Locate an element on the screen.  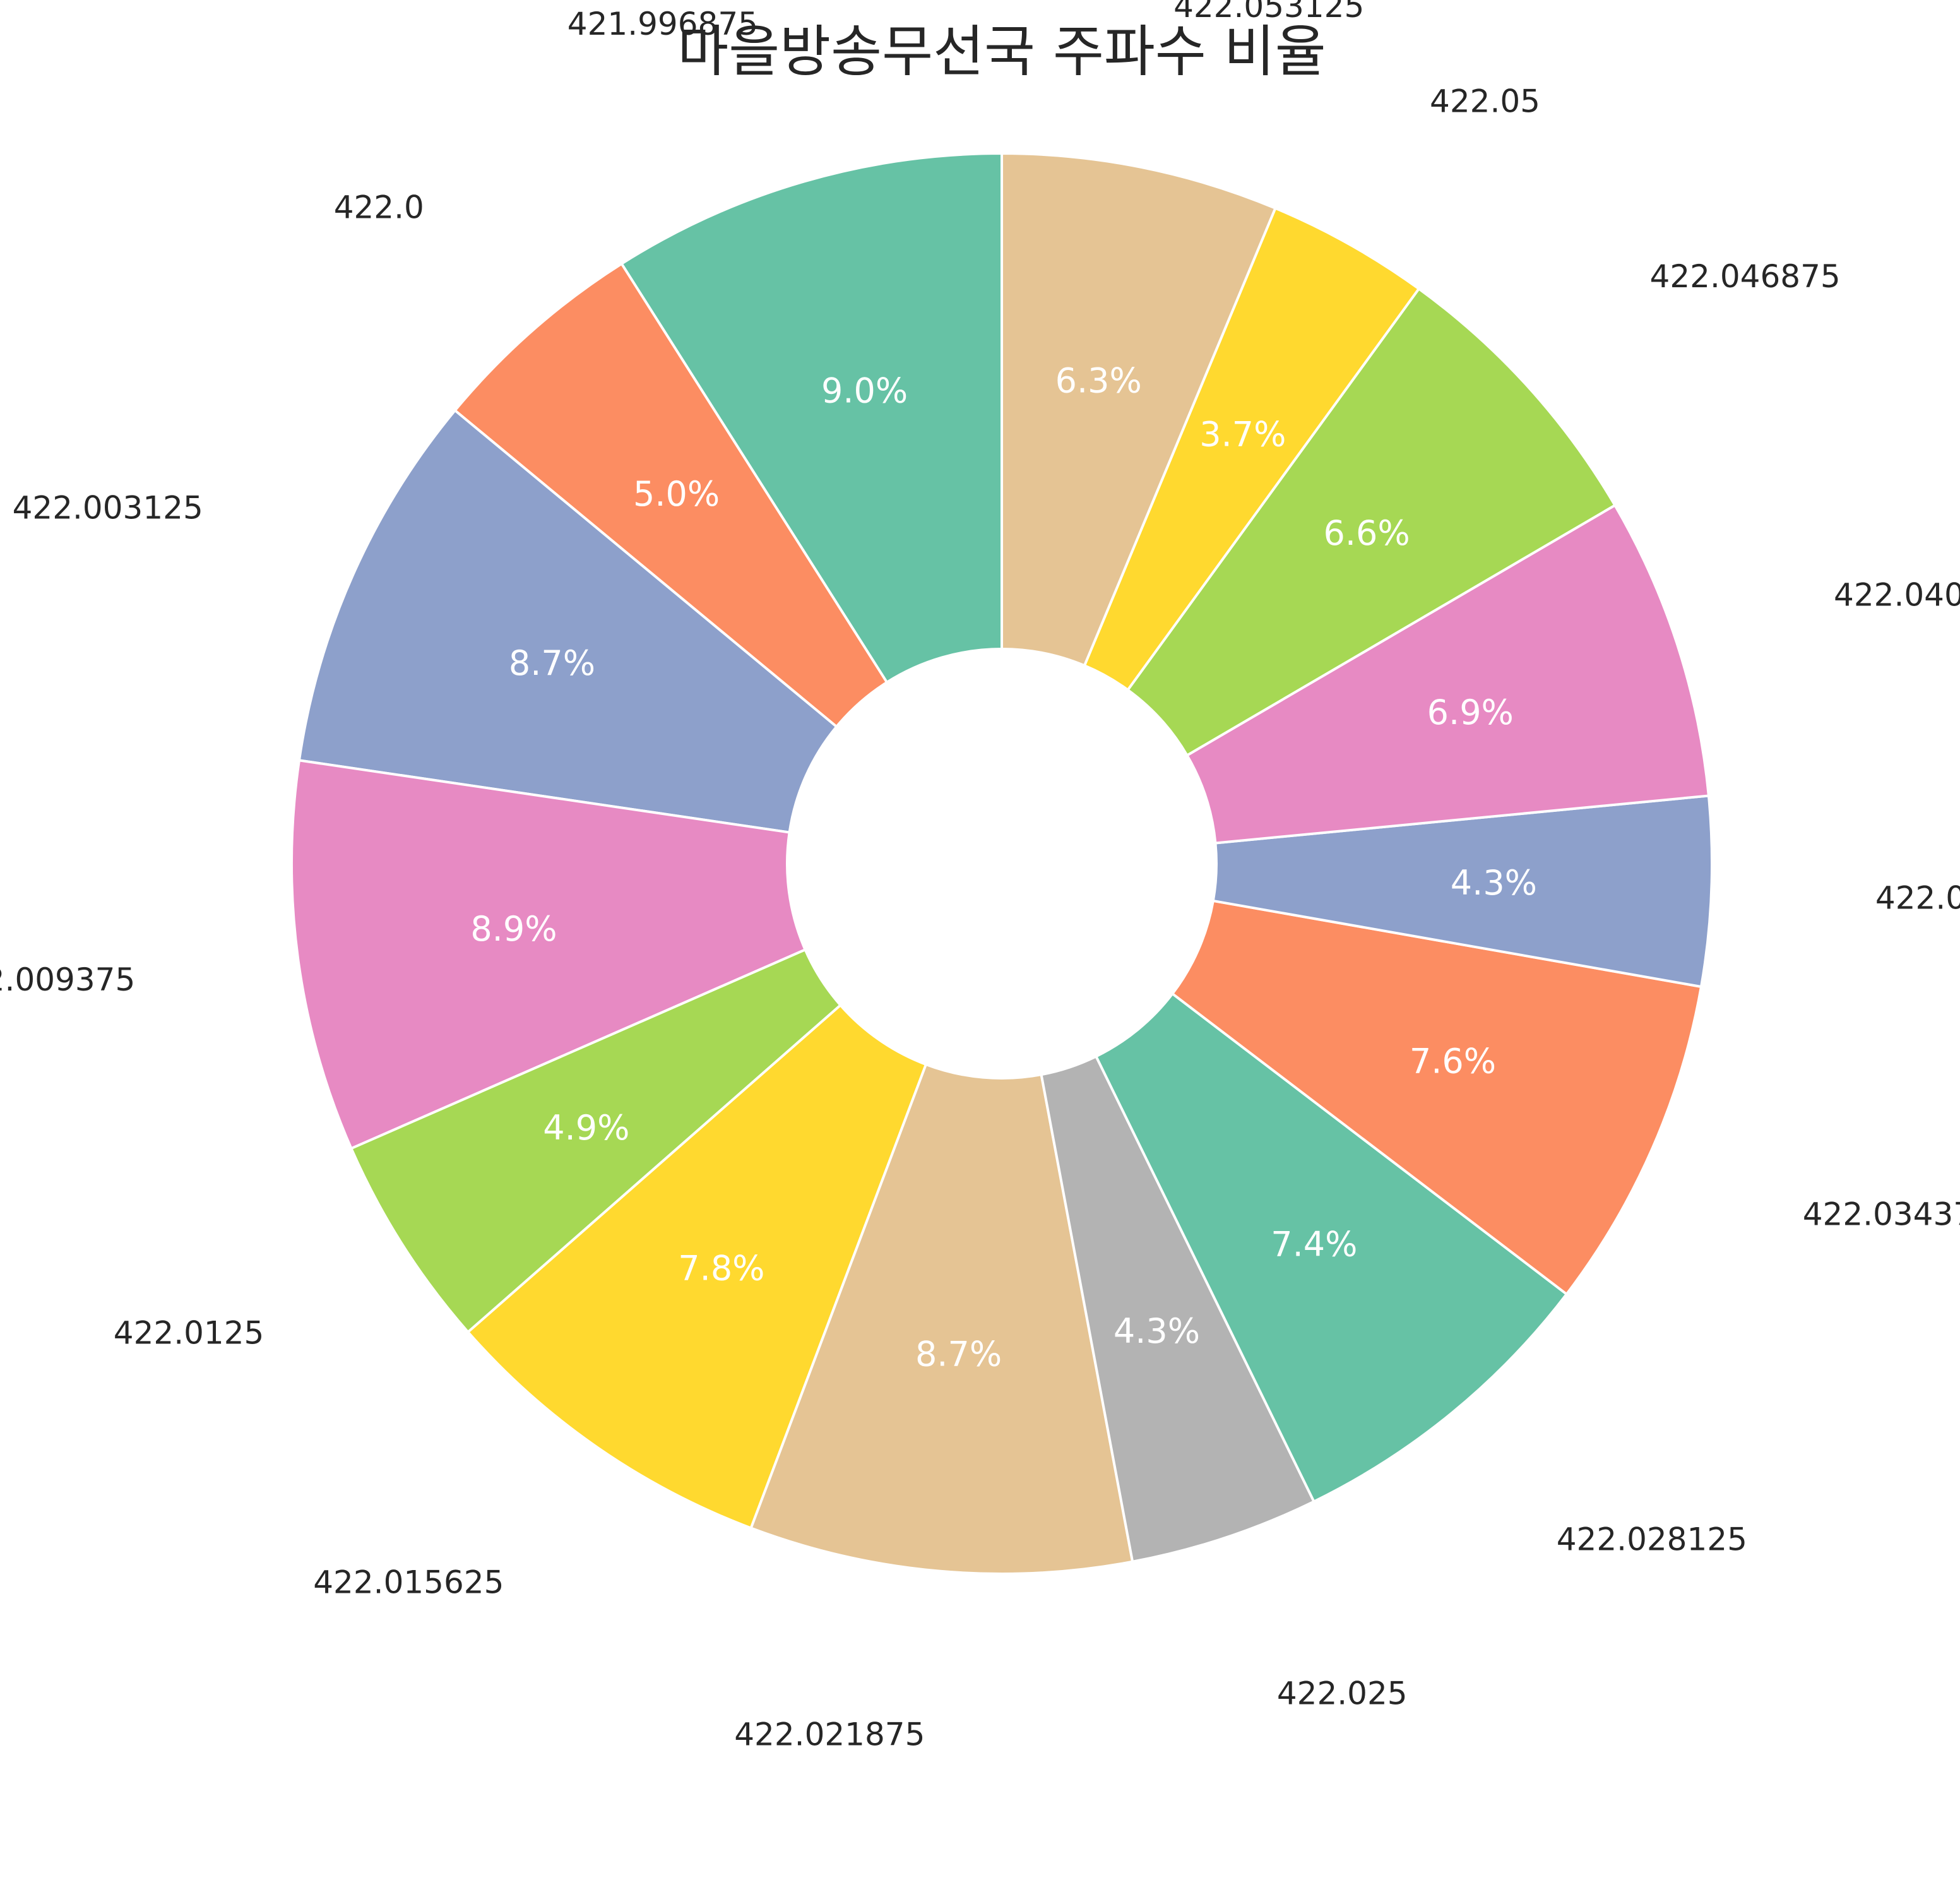
category-label: 422.0375 is located at coordinates (1917, 897).